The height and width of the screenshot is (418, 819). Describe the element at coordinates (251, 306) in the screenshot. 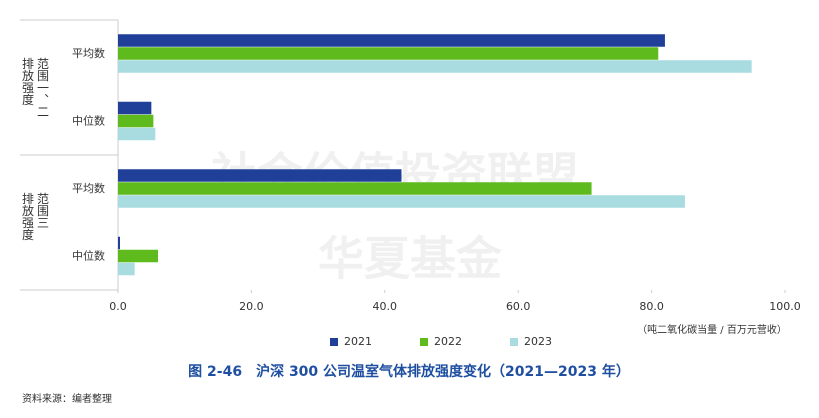

I see `x-tick-label: 20.0` at that location.